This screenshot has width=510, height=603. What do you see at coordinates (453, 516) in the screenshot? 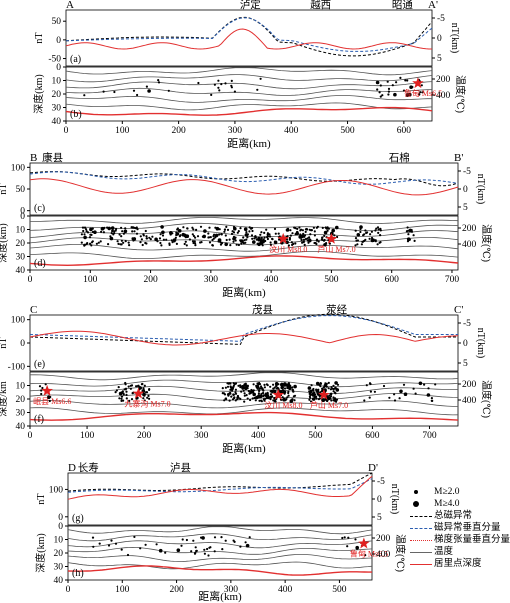
I see `legend-label: 总磁异常` at bounding box center [453, 516].